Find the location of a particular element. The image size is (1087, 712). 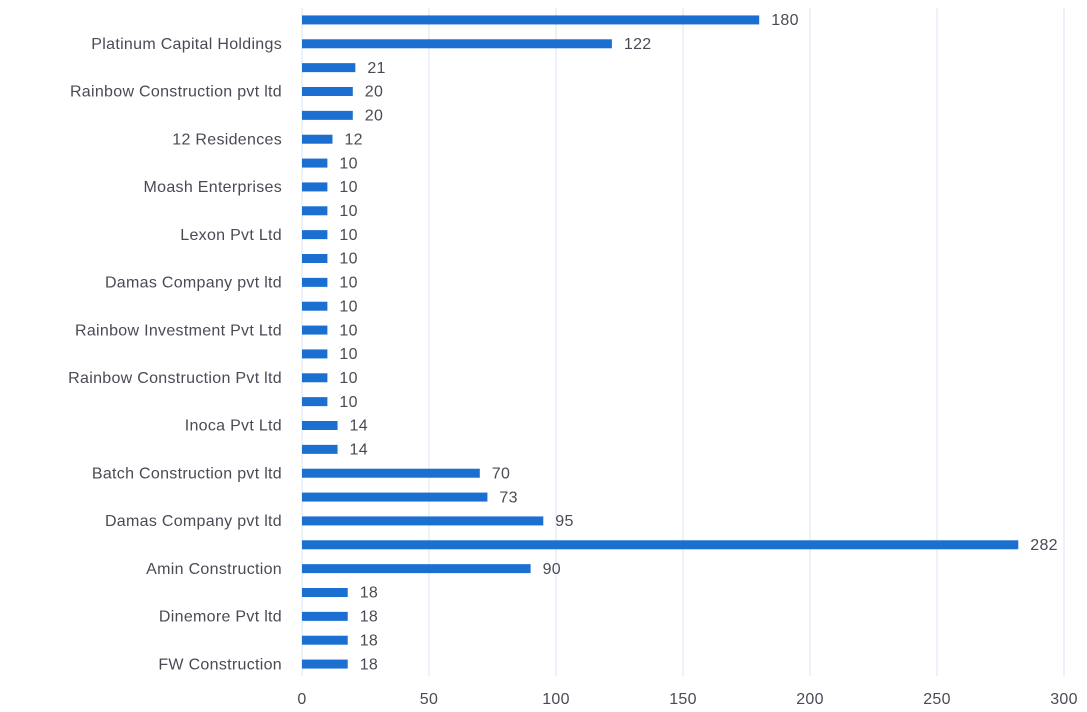

data-label: 73 is located at coordinates (508, 497).